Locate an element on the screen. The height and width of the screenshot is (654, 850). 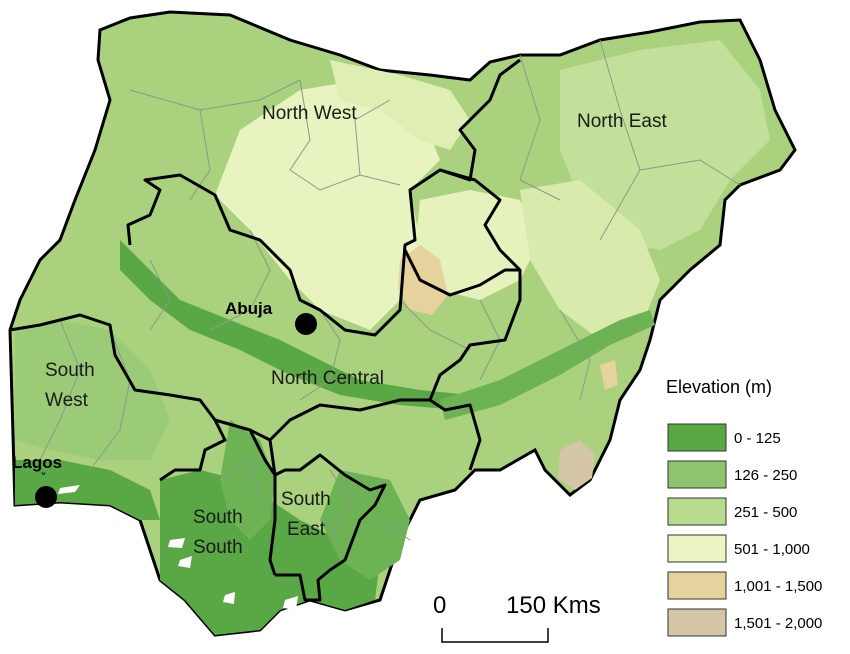
legend-title: Elevation (m) is located at coordinates (719, 387).